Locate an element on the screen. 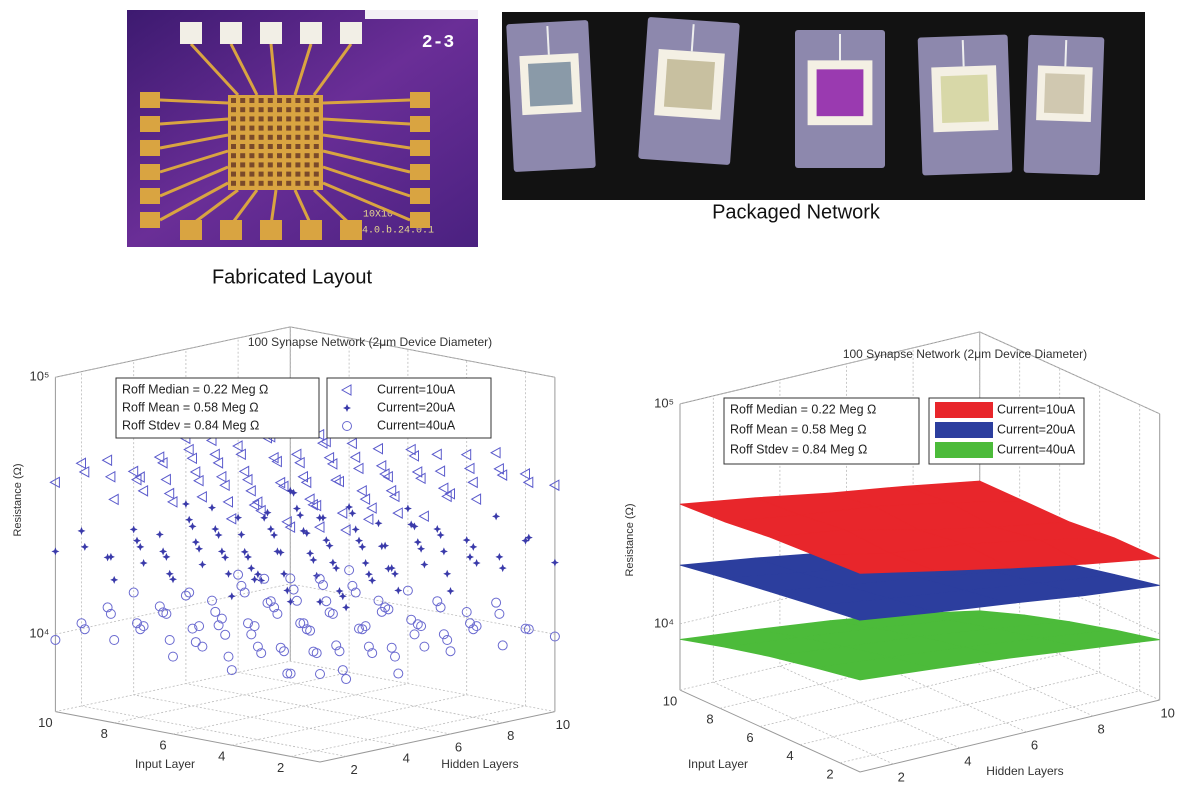 The width and height of the screenshot is (1200, 795). annotation-box is located at coordinates (821, 431).